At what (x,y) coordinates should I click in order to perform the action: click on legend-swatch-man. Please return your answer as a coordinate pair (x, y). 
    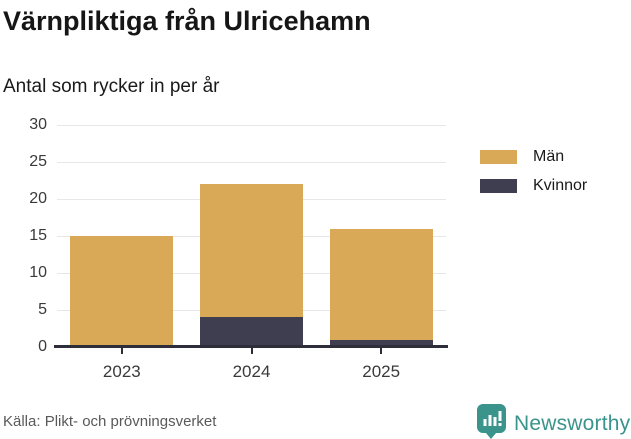
    Looking at the image, I should click on (498, 157).